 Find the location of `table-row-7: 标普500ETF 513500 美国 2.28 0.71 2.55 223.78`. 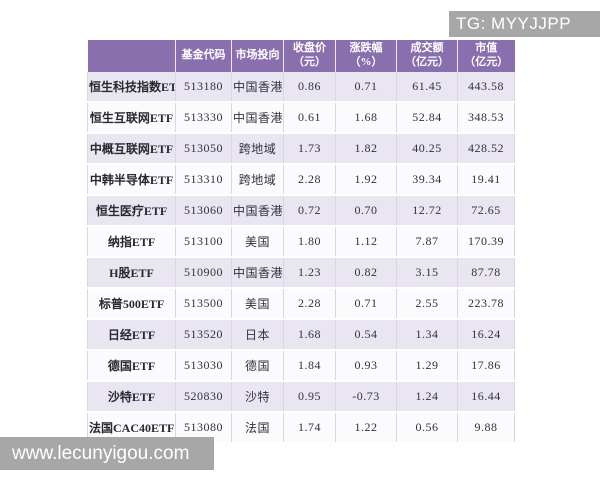

table-row-7: 标普500ETF 513500 美国 2.28 0.71 2.55 223.78 is located at coordinates (301, 304).